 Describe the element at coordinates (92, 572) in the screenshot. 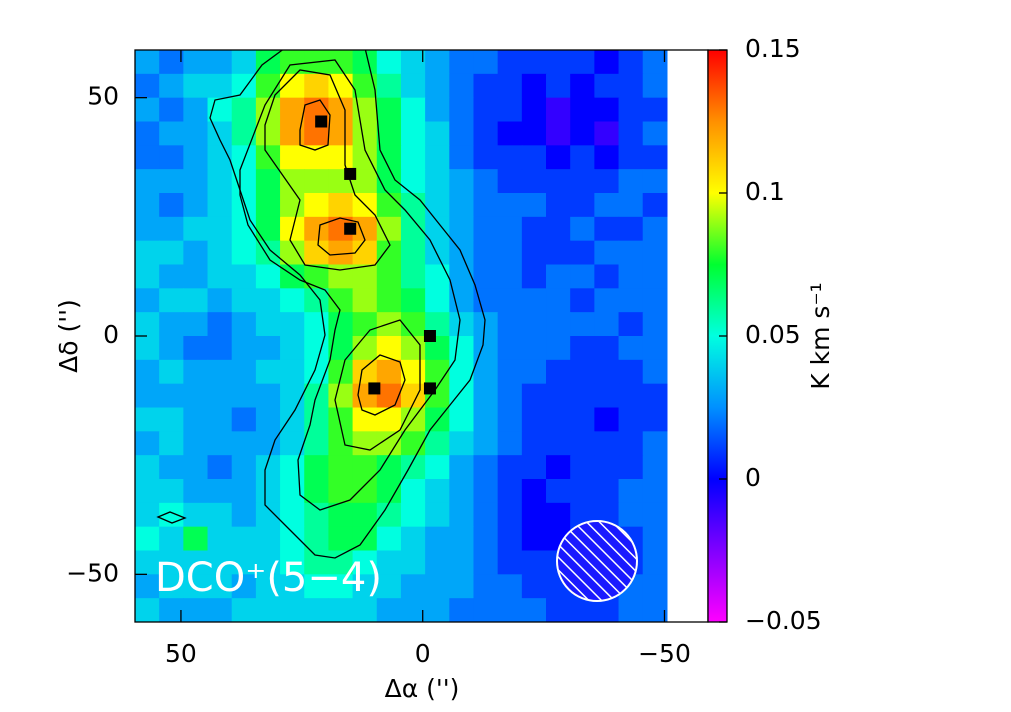

I see `y-tick-label: −50` at that location.